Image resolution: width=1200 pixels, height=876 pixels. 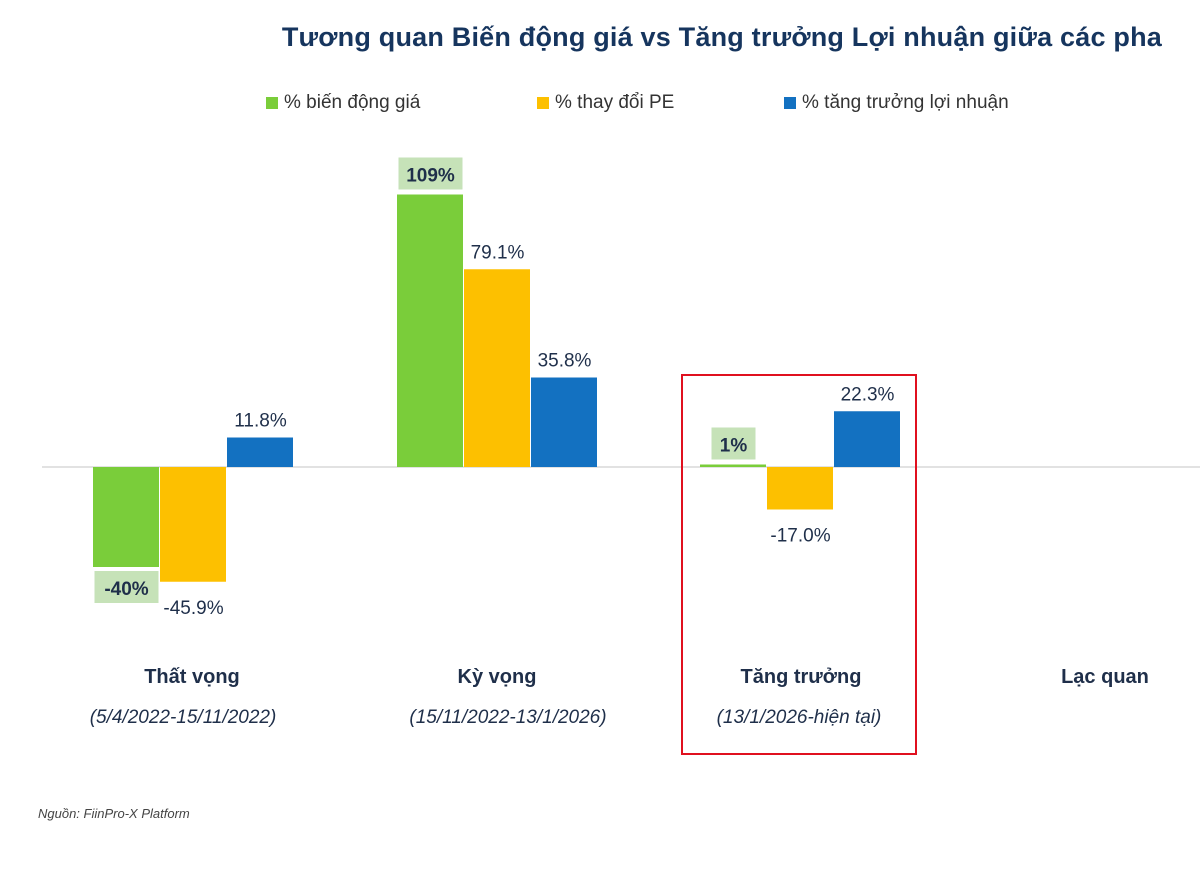 What do you see at coordinates (114, 813) in the screenshot?
I see `source-note: Nguồn: FiinPro-X Platform` at bounding box center [114, 813].